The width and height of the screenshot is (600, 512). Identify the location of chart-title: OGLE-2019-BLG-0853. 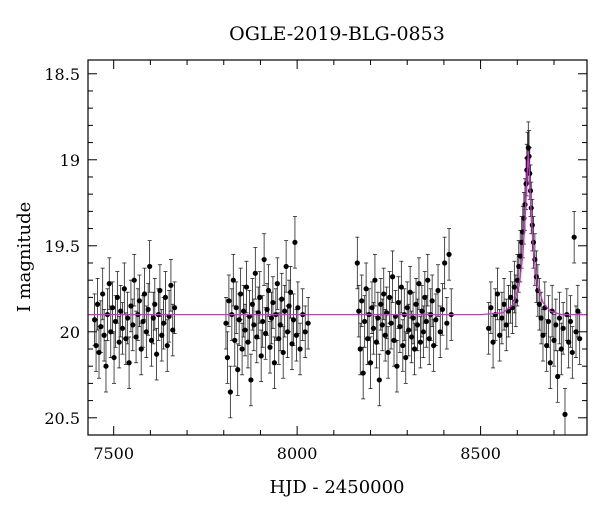
(337, 34).